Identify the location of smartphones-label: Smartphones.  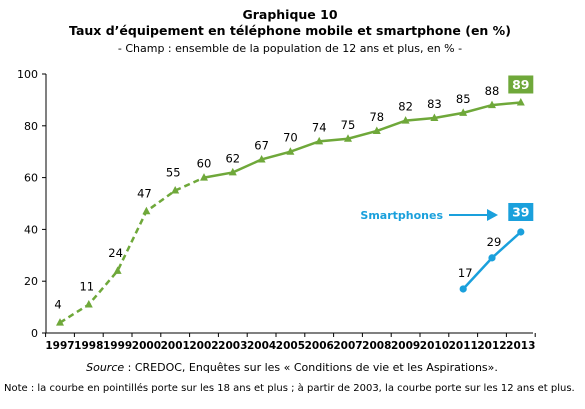
(401, 215).